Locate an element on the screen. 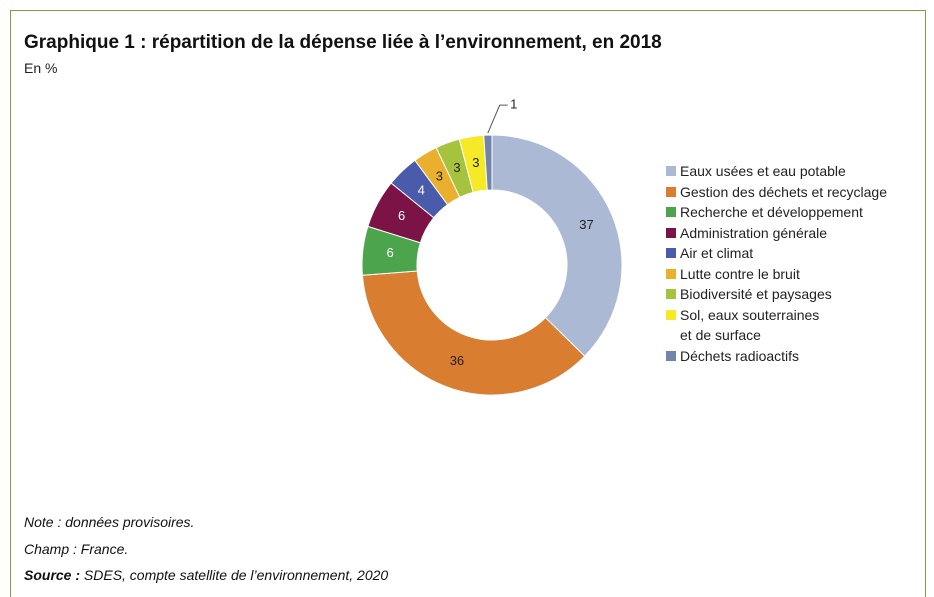 The width and height of the screenshot is (934, 597). legend-label: Déchets radioactifs is located at coordinates (740, 355).